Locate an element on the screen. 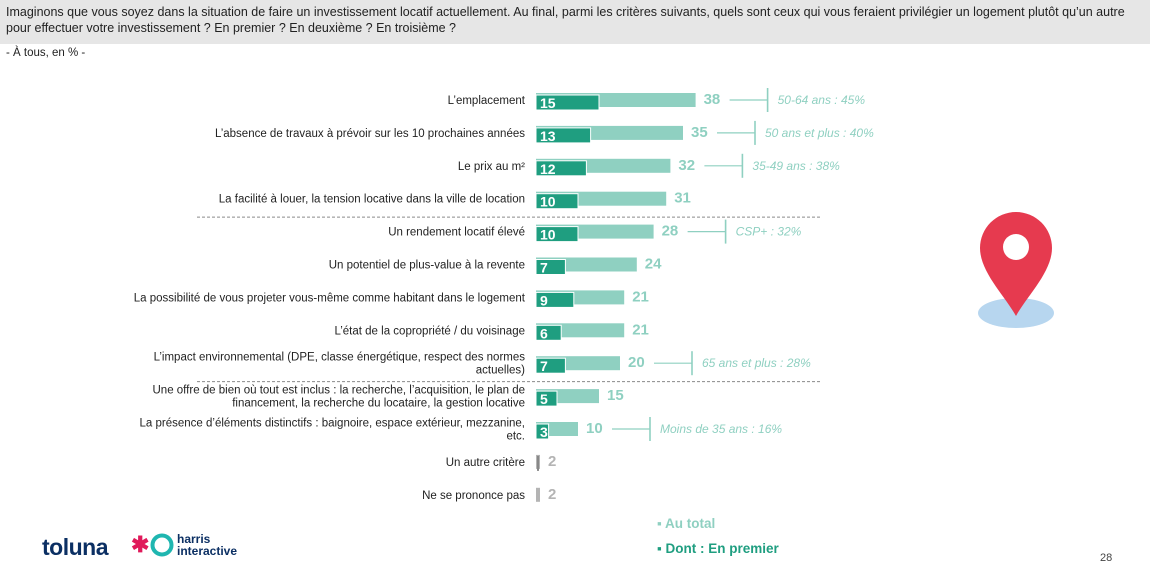  bar-total is located at coordinates (538, 494).